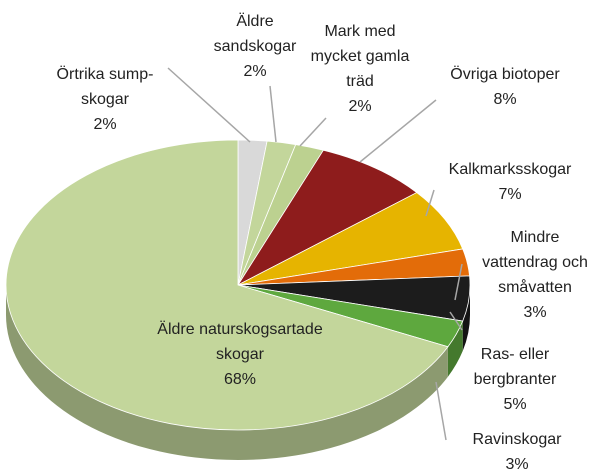 The width and height of the screenshot is (608, 470). What do you see at coordinates (255, 46) in the screenshot?
I see `category-label: sandskogar` at bounding box center [255, 46].